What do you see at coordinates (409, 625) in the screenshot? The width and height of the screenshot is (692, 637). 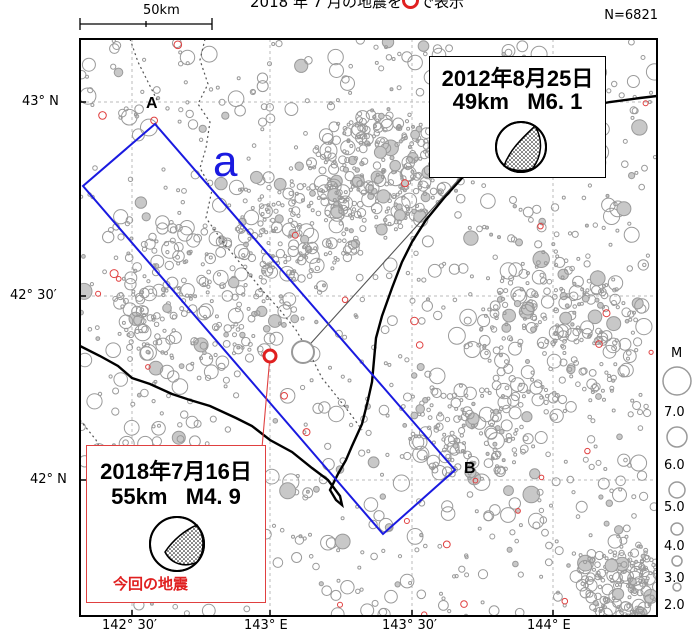 I see `lon-label: 143° 30′` at bounding box center [409, 625].